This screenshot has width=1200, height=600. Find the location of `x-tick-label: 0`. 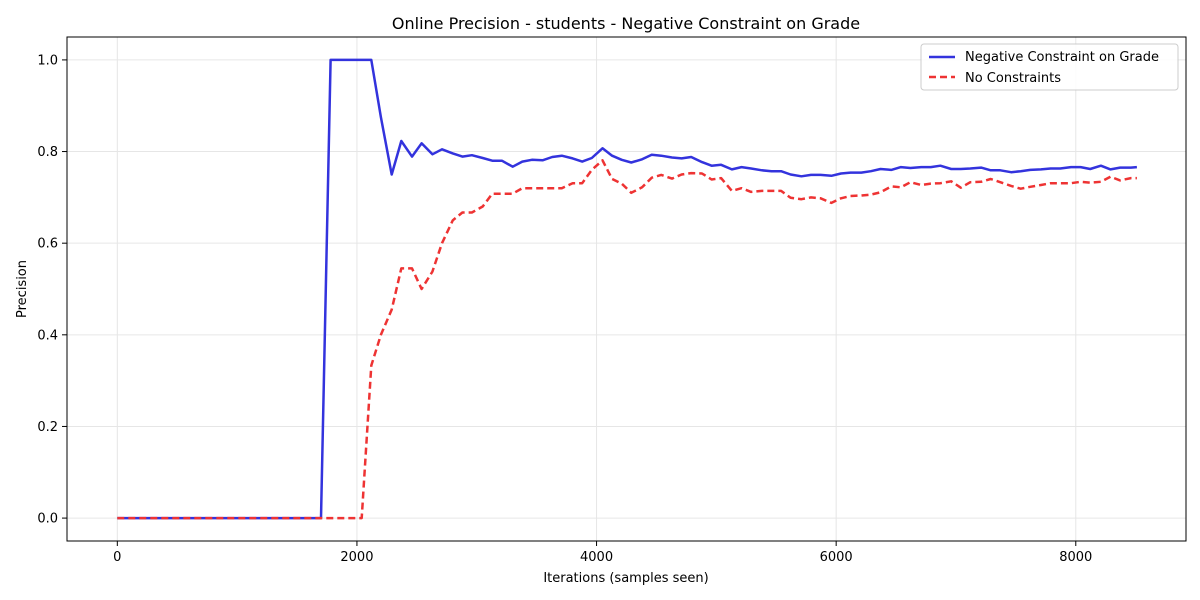

x-tick-label: 0 is located at coordinates (117, 557).